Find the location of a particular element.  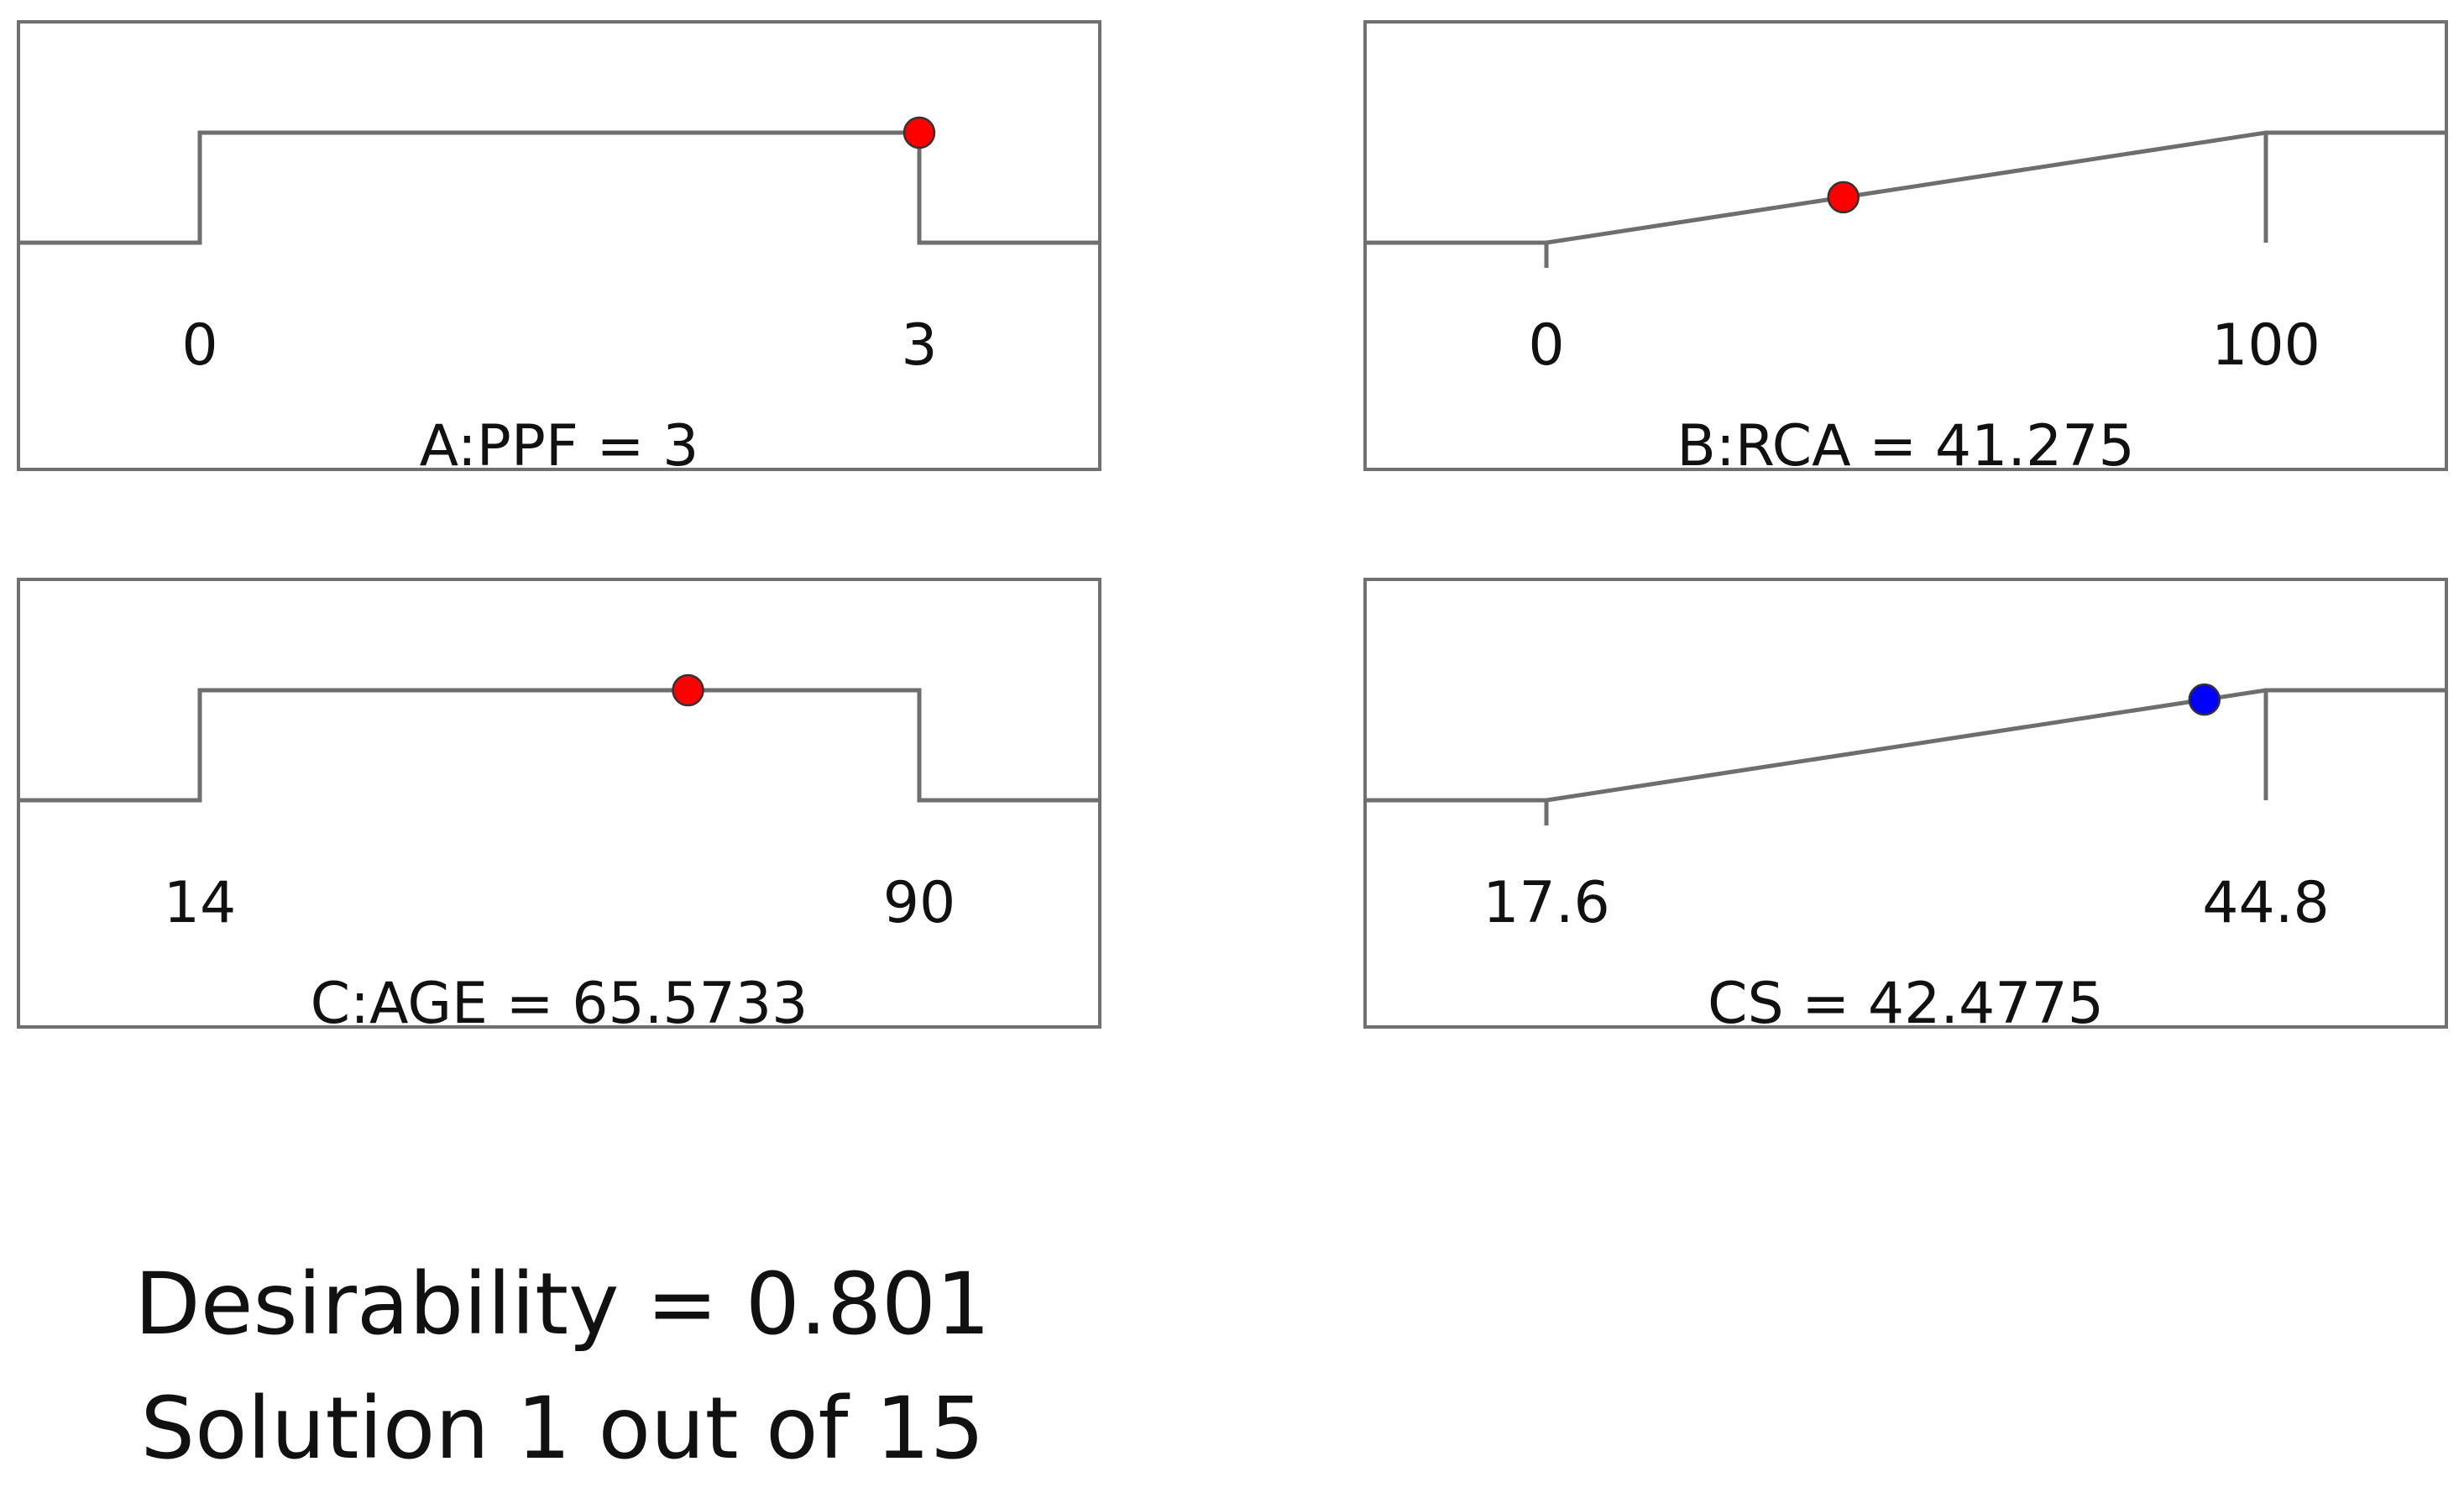

high-limit-label: 100 is located at coordinates (2265, 345).